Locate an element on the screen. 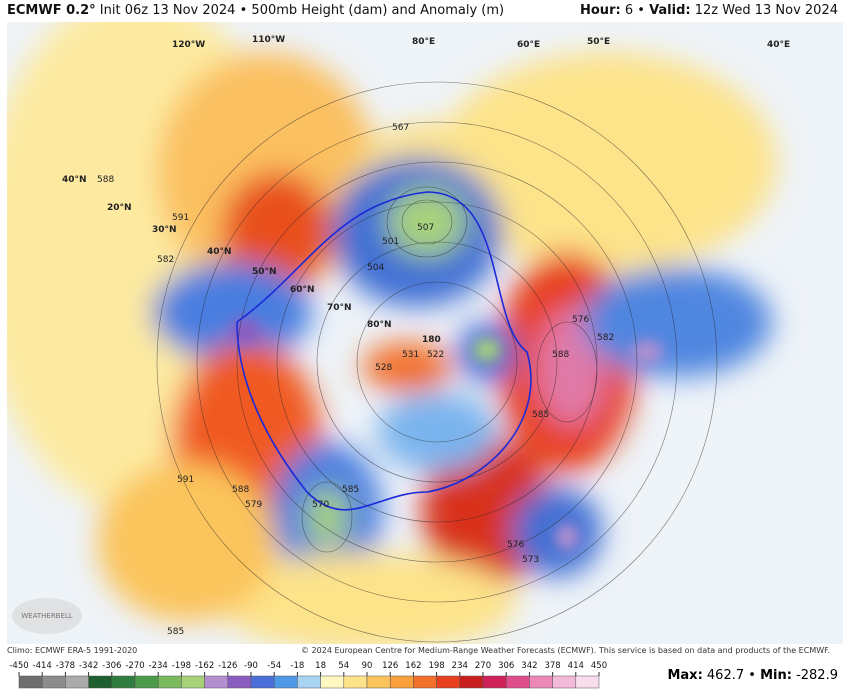 The image size is (850, 697). longitude-label: 180 is located at coordinates (431, 340).